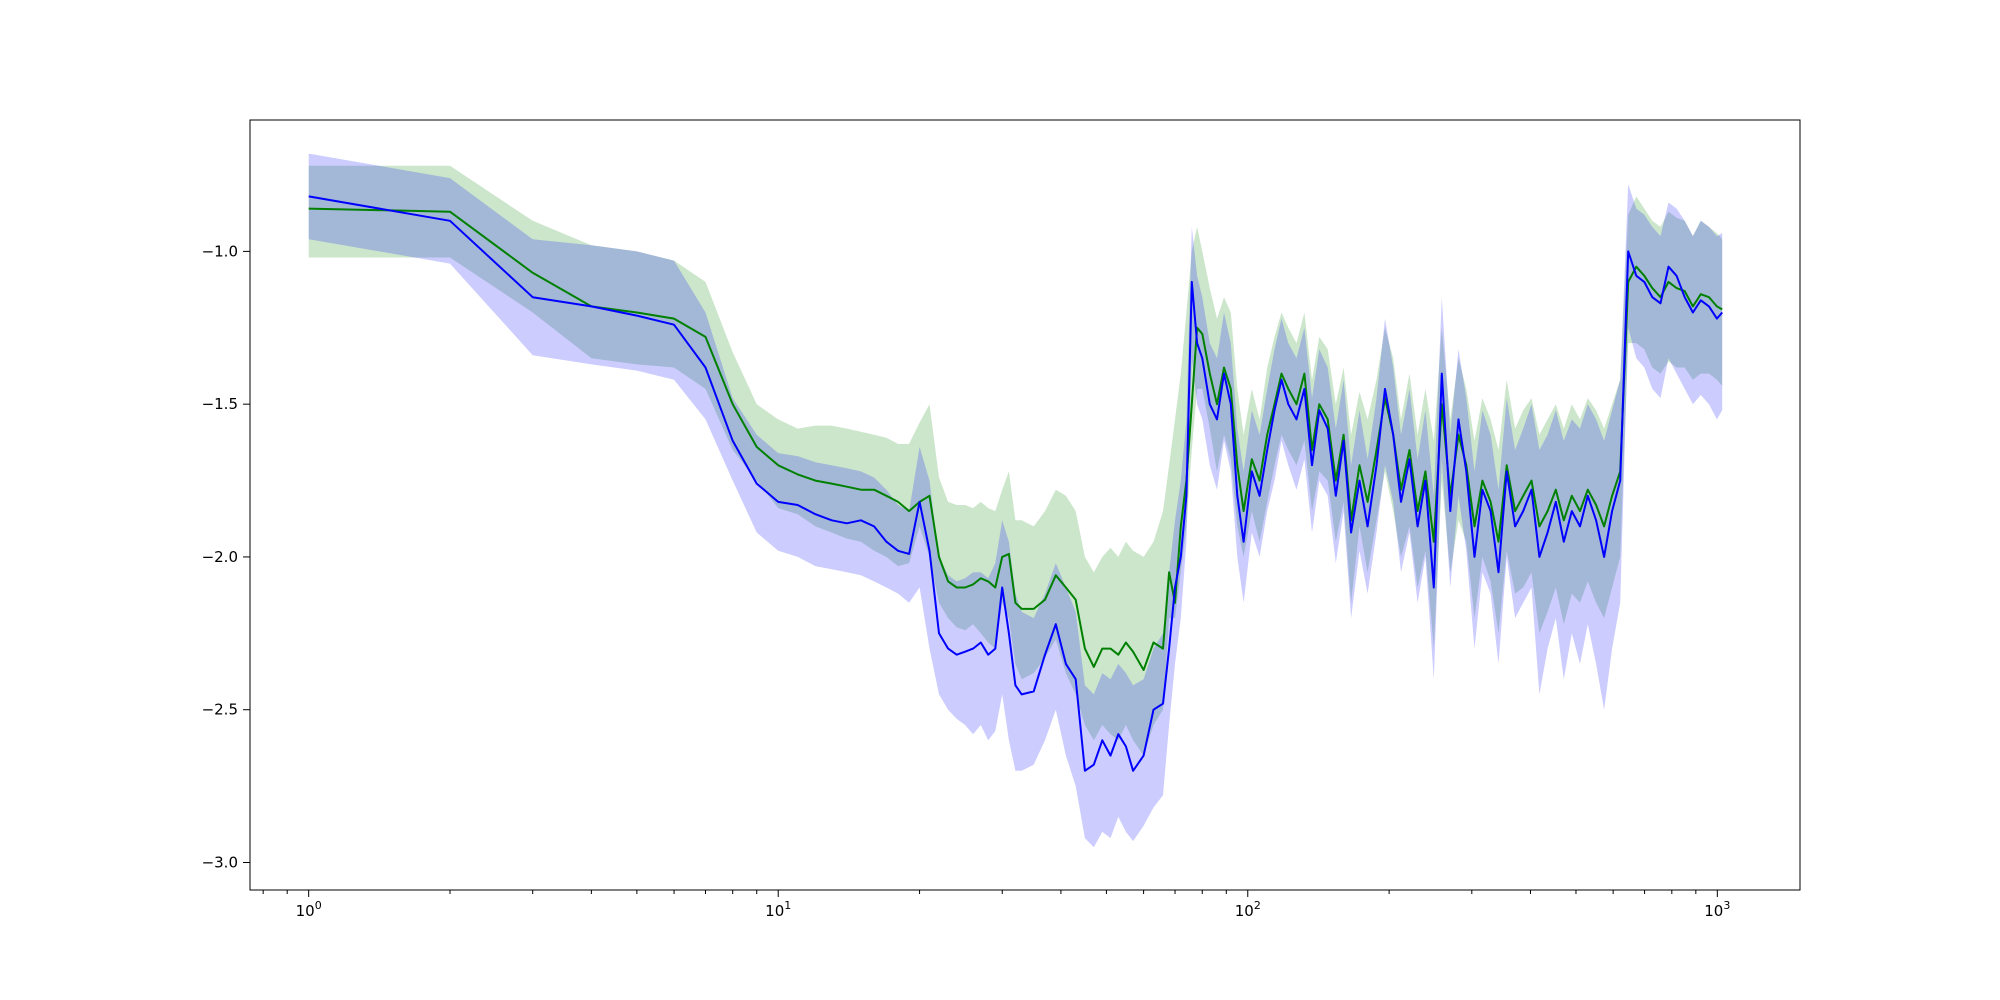 Image resolution: width=2000 pixels, height=1000 pixels. What do you see at coordinates (220, 710) in the screenshot?
I see `y-tick-label: −2.5` at bounding box center [220, 710].